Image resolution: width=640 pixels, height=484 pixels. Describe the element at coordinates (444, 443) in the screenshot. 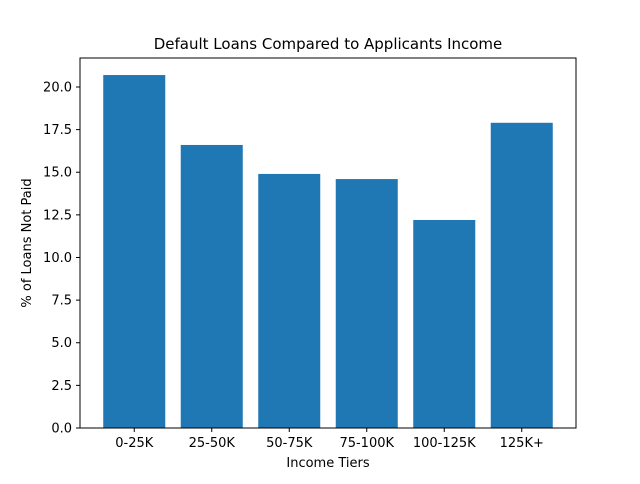

I see `x-tick-label: 100-125K` at that location.